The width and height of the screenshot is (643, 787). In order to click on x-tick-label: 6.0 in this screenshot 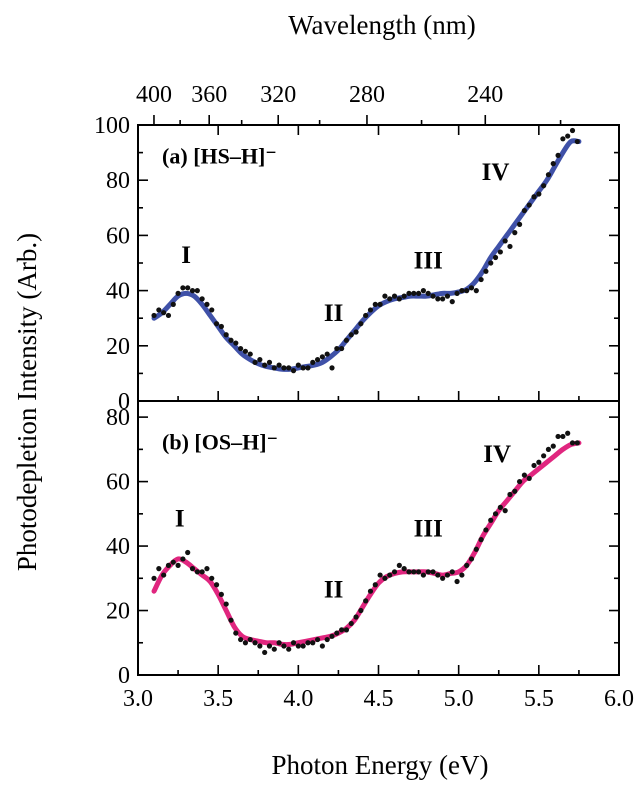, I will do `click(619, 699)`.